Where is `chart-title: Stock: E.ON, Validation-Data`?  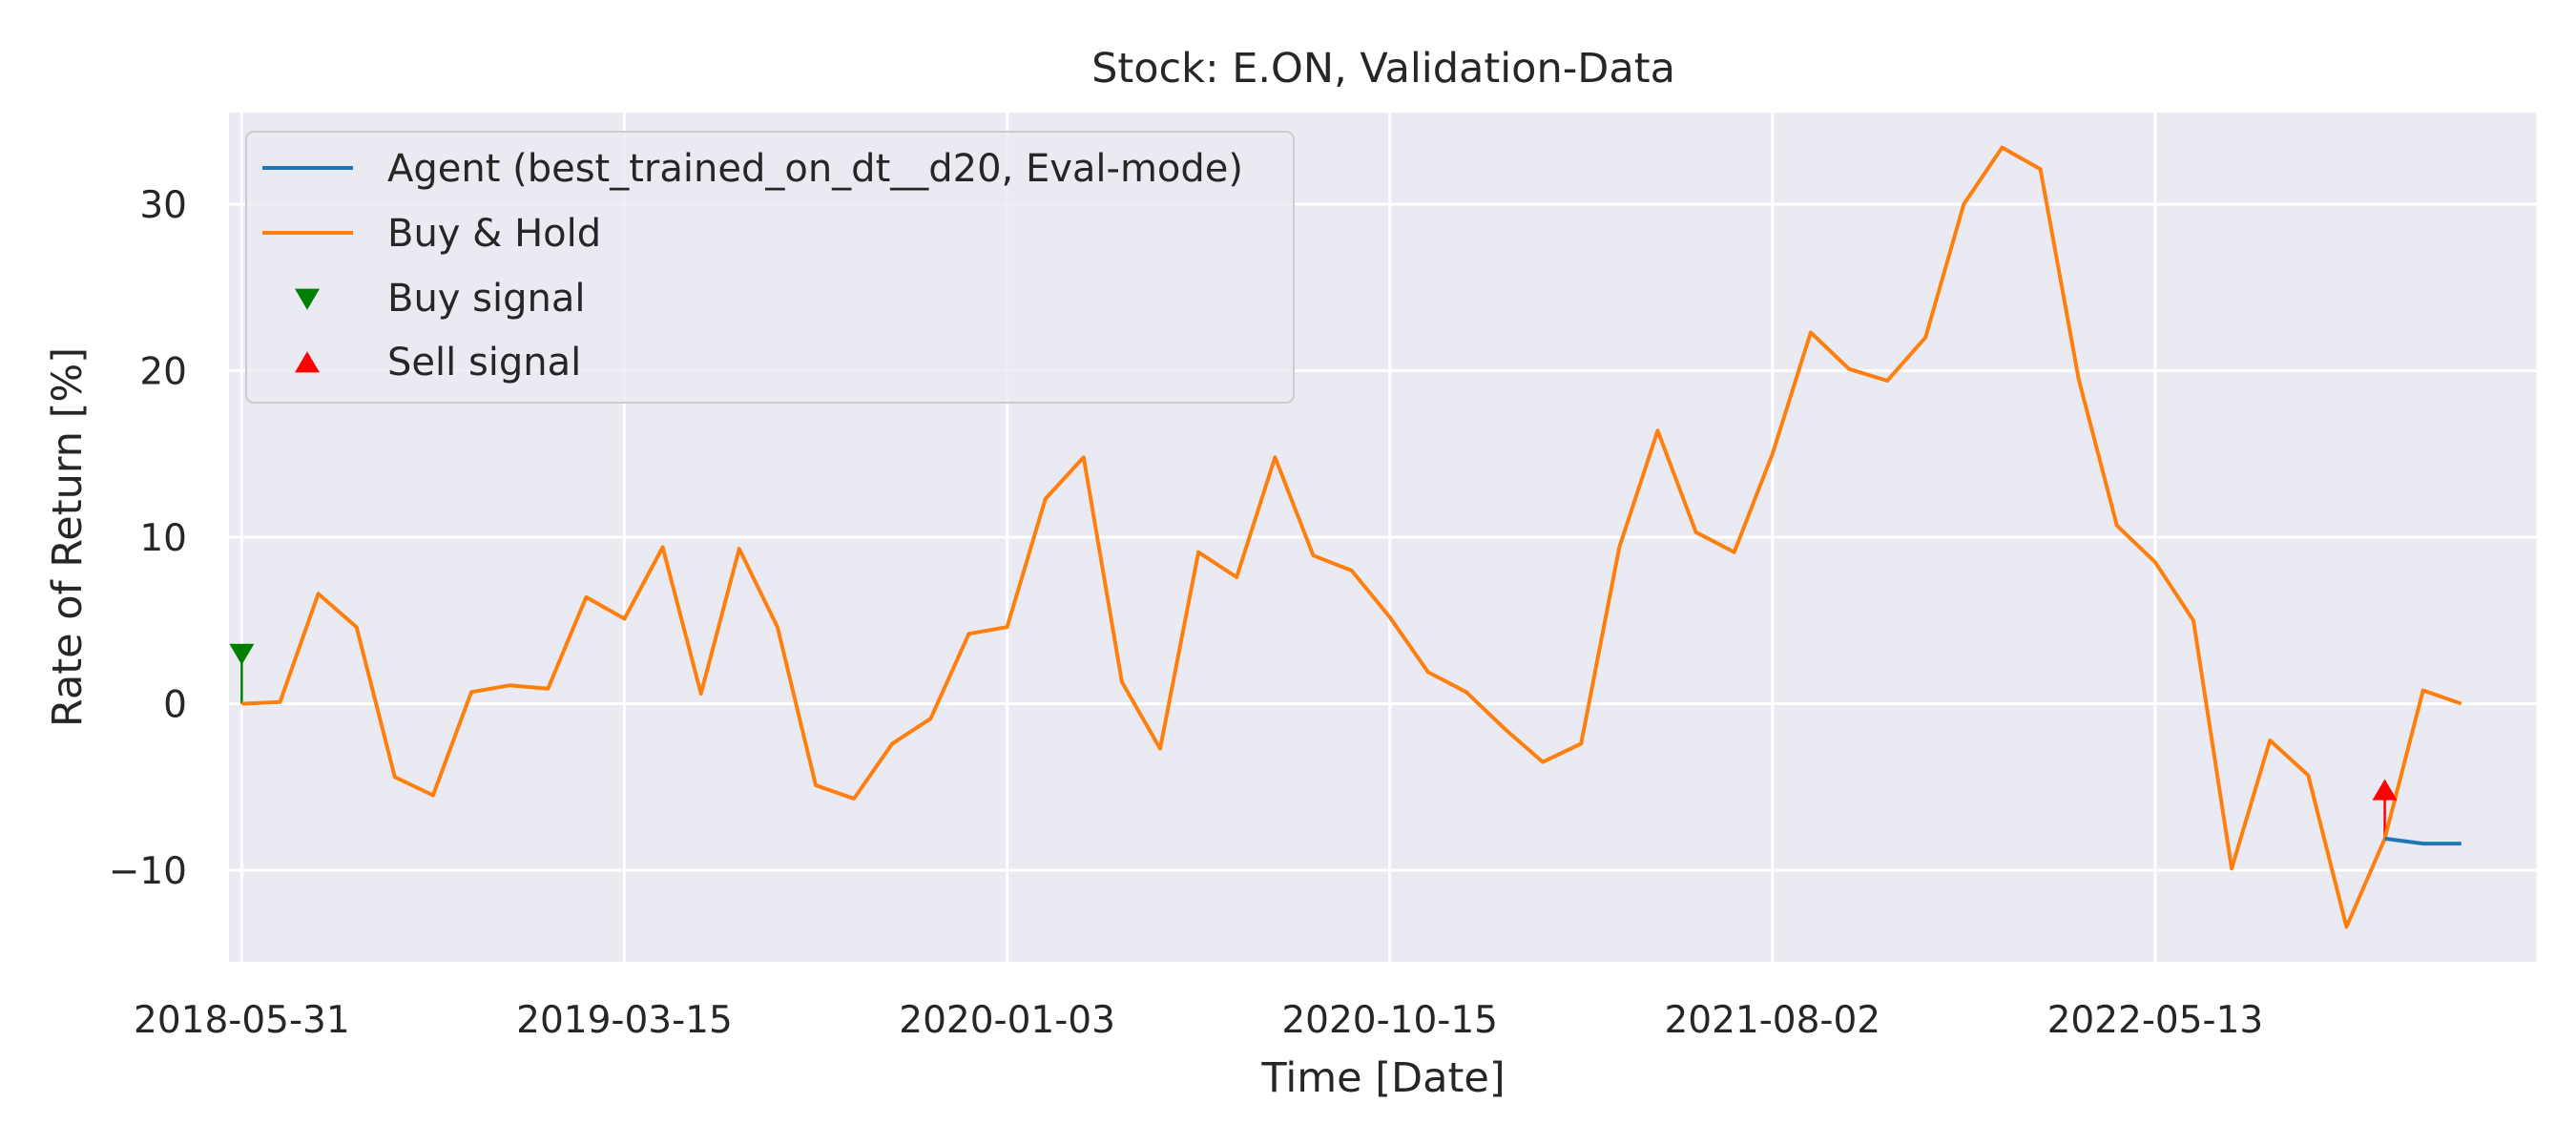
chart-title: Stock: E.ON, Validation-Data is located at coordinates (1383, 69).